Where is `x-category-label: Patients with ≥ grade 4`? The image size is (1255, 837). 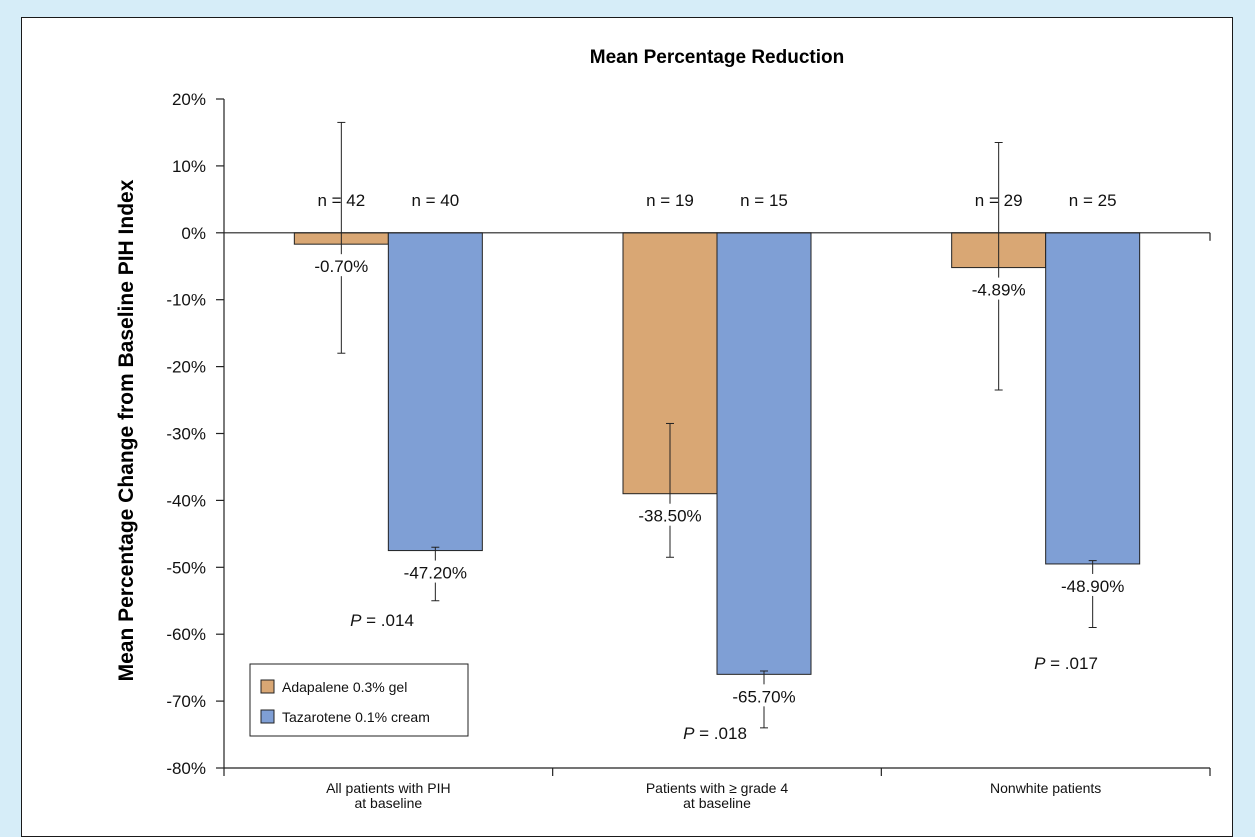 x-category-label: Patients with ≥ grade 4 is located at coordinates (717, 788).